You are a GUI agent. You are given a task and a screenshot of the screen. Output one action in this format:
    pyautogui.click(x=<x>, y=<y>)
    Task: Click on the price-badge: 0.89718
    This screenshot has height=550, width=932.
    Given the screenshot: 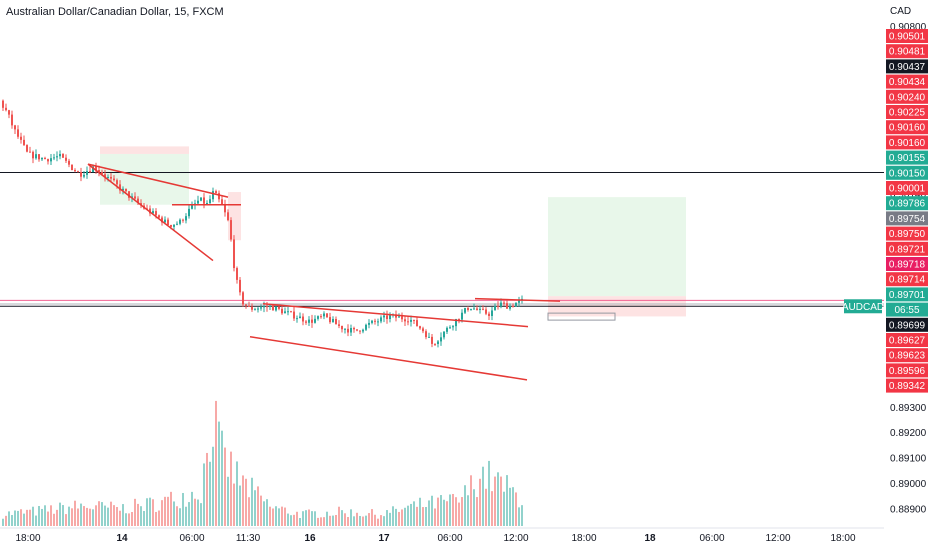 What is the action you would take?
    pyautogui.click(x=907, y=264)
    